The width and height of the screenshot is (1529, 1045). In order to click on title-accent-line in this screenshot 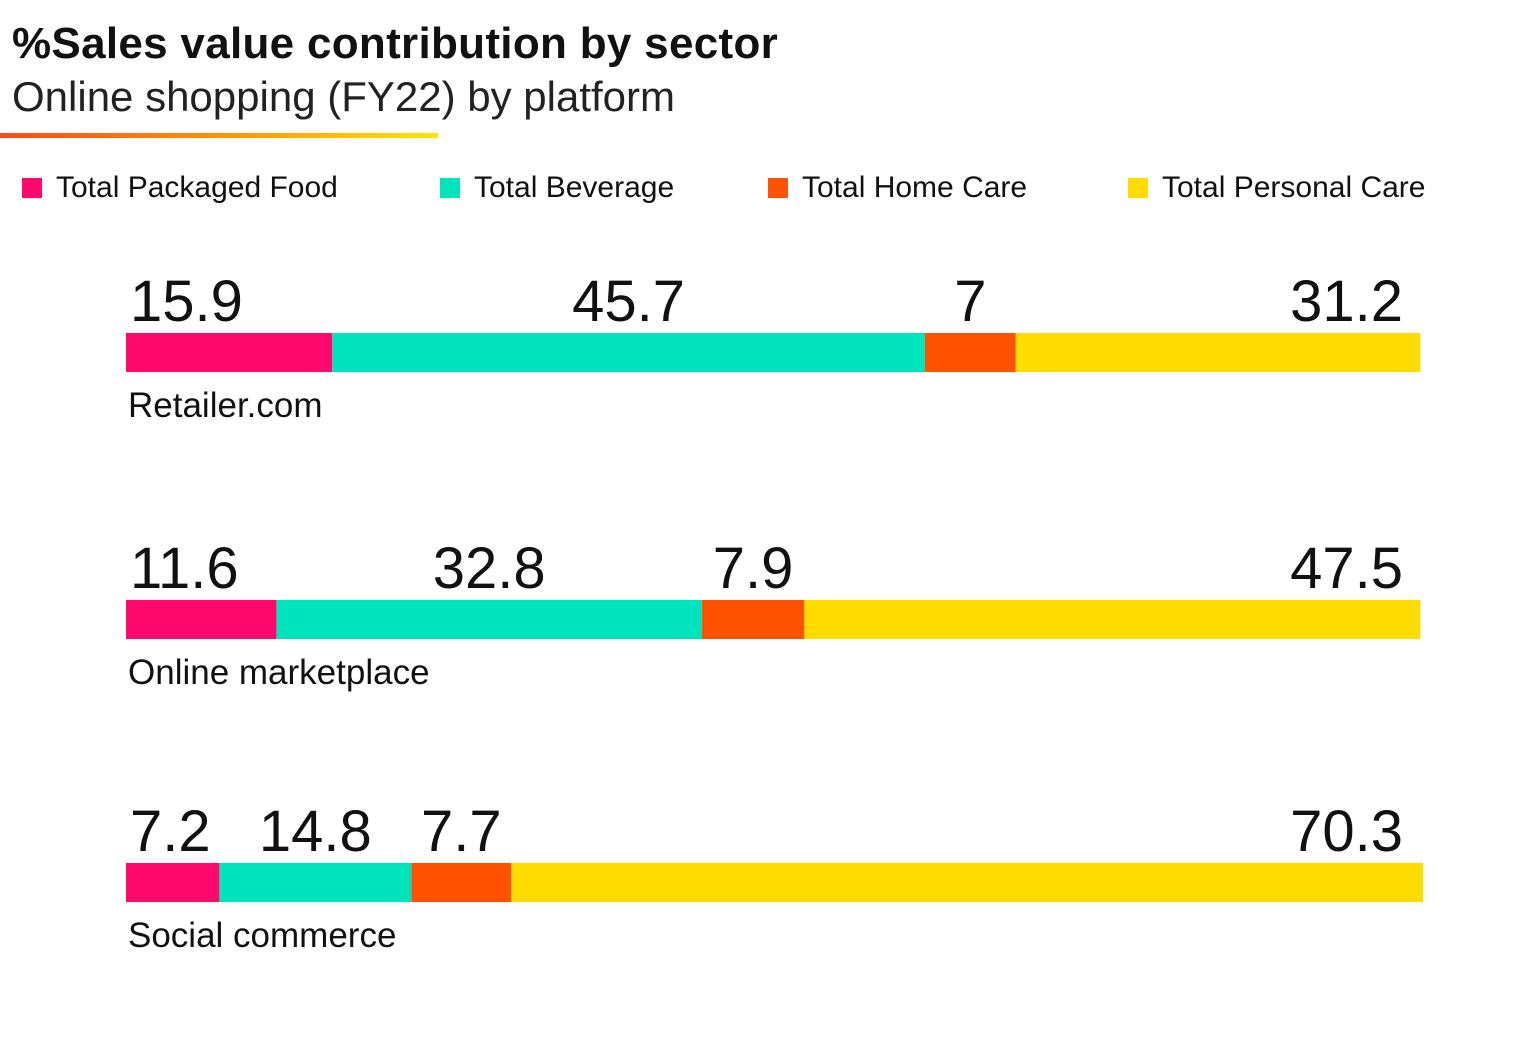, I will do `click(219, 135)`.